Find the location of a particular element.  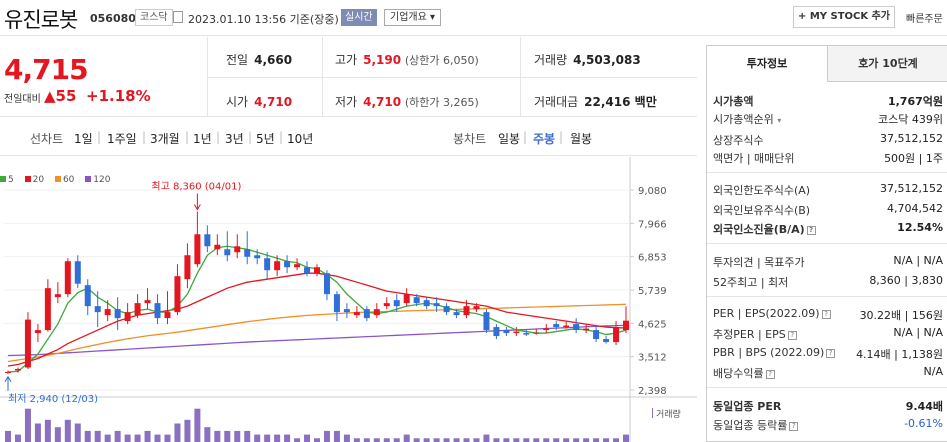

period-3m: 3개월 is located at coordinates (165, 139).